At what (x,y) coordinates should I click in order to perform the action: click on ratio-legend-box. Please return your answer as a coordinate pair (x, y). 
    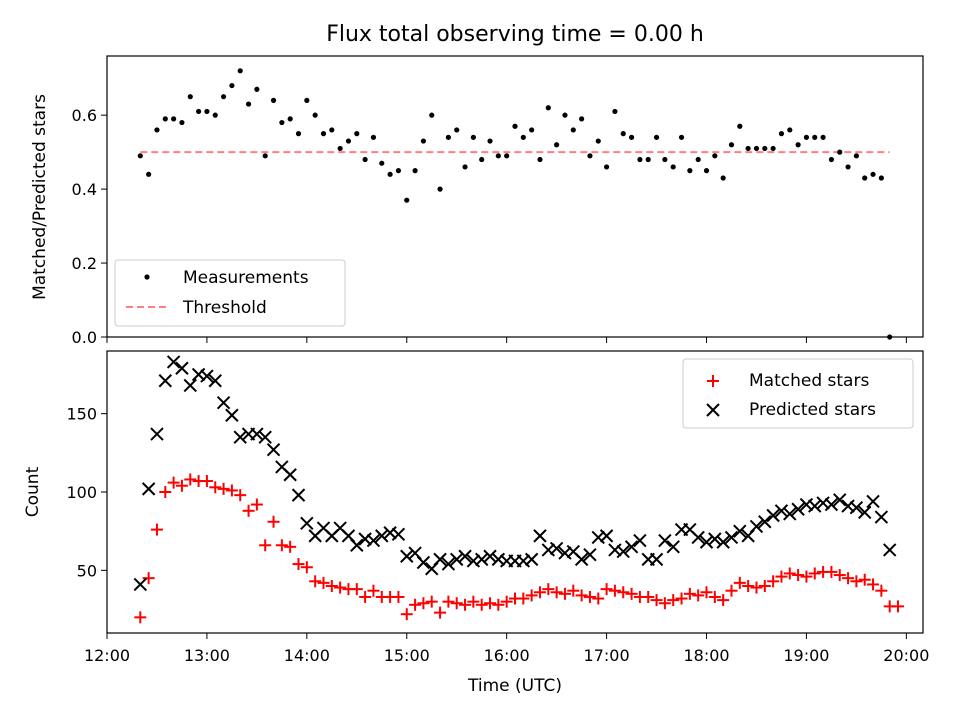
    Looking at the image, I should click on (230, 293).